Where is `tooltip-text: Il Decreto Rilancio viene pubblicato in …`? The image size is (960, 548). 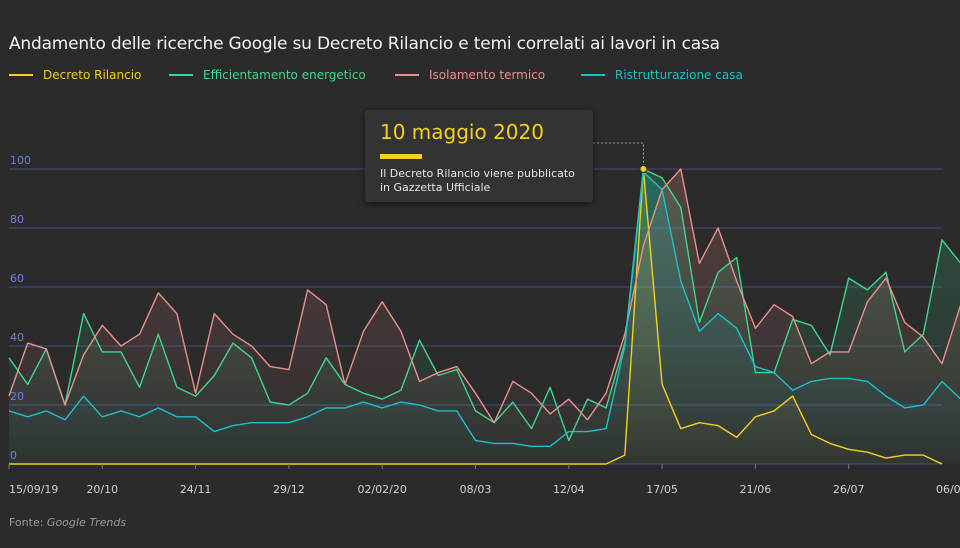 tooltip-text: Il Decreto Rilancio viene pubblicato in … is located at coordinates (477, 180).